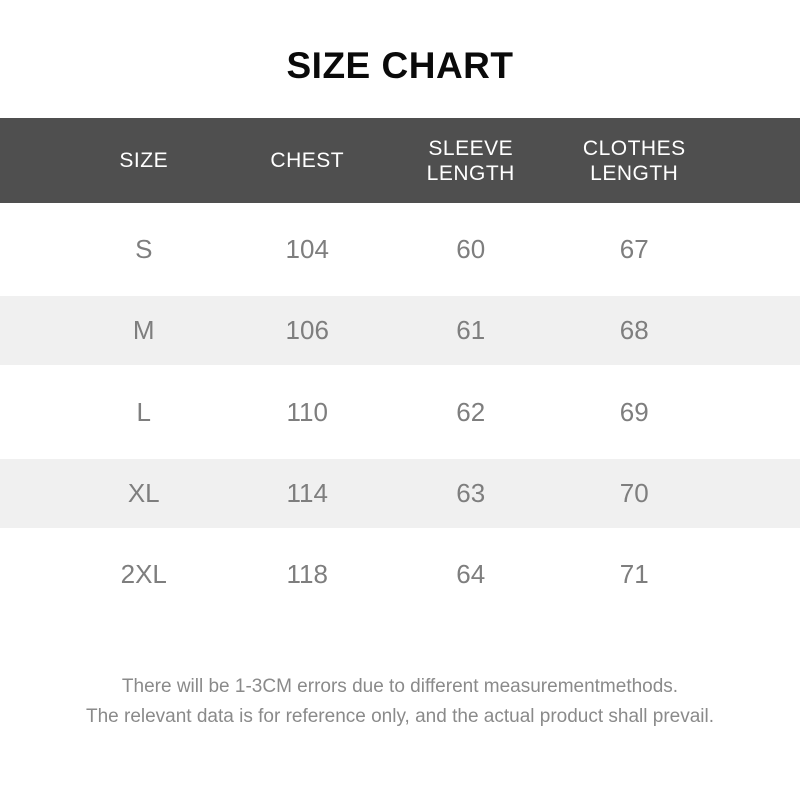 Image resolution: width=800 pixels, height=800 pixels. I want to click on cell-size: XL, so click(143, 493).